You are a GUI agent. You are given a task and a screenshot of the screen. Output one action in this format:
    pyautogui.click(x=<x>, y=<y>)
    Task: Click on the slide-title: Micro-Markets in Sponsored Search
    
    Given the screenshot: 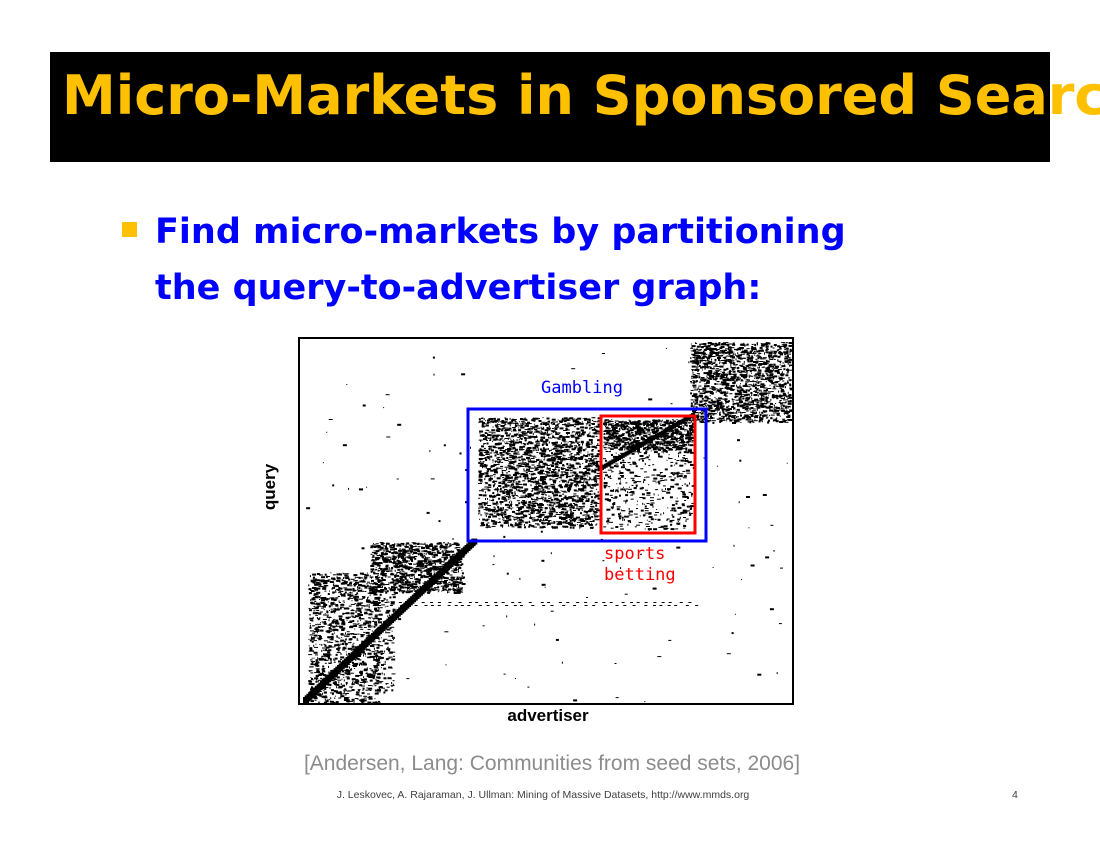 What is the action you would take?
    pyautogui.click(x=581, y=95)
    